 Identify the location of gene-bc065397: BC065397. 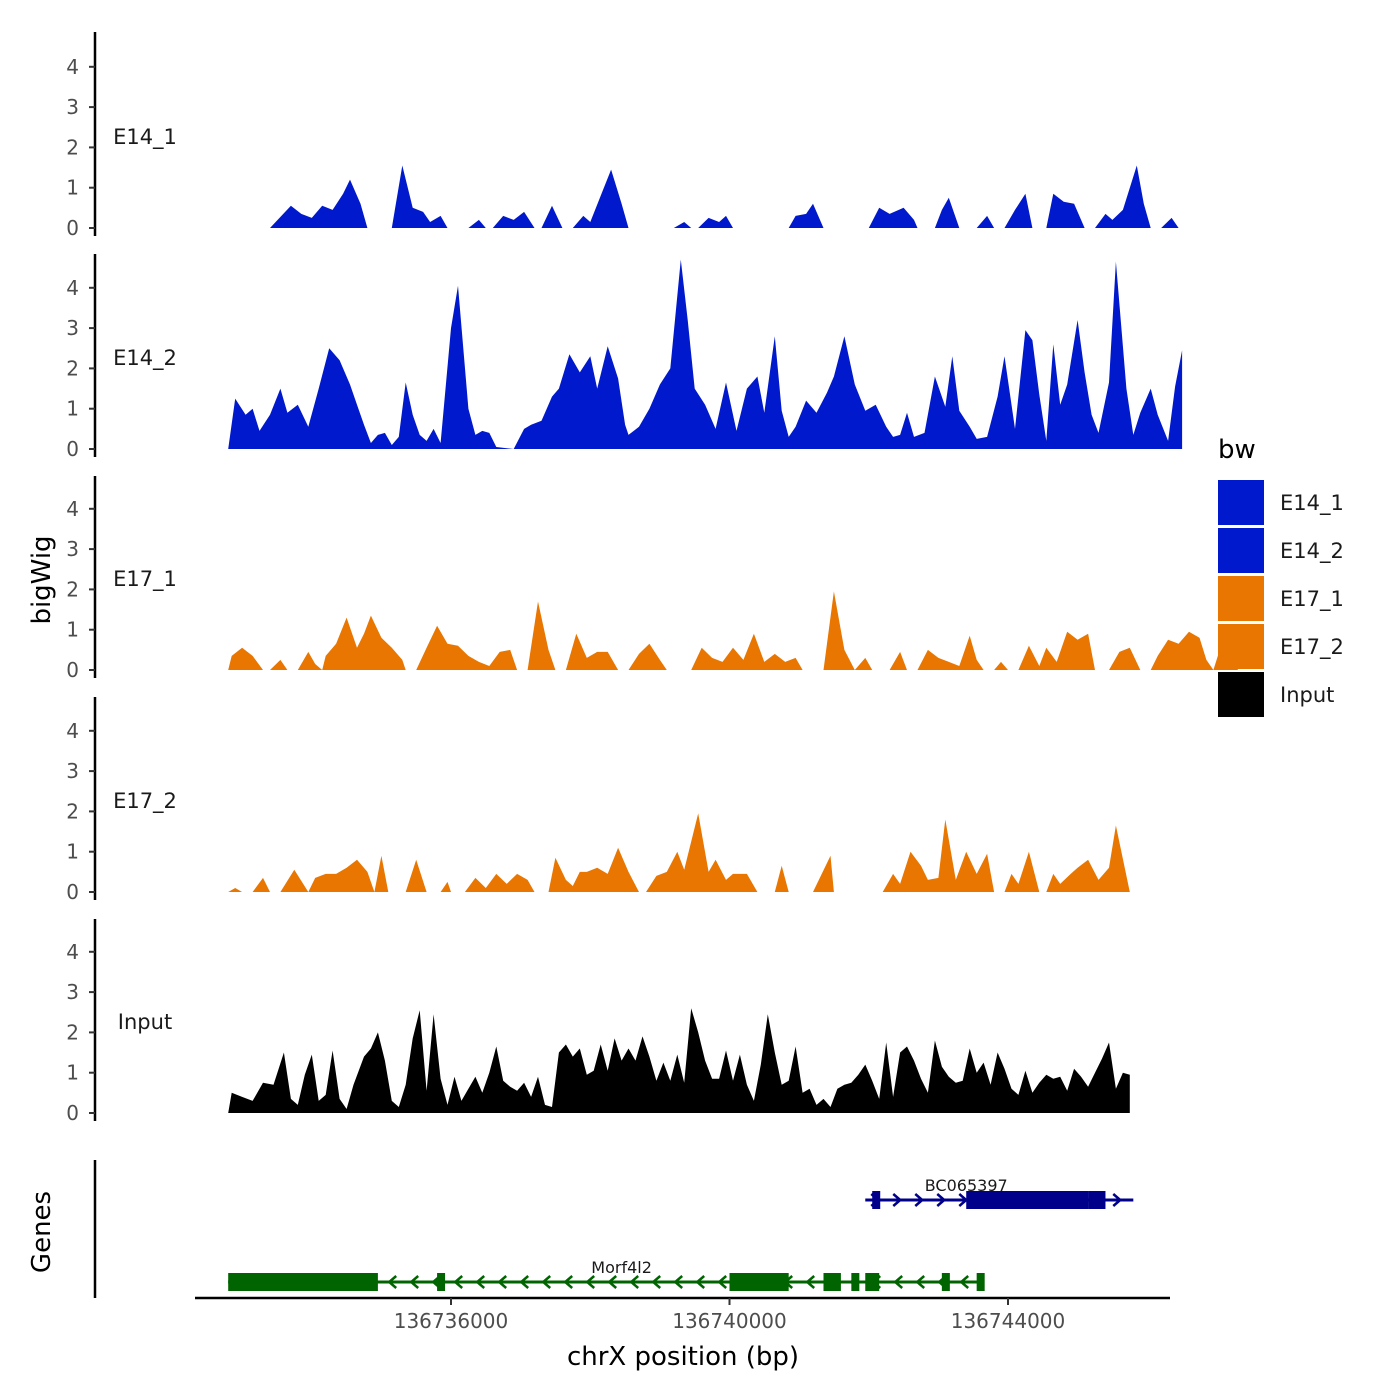
(999, 1192).